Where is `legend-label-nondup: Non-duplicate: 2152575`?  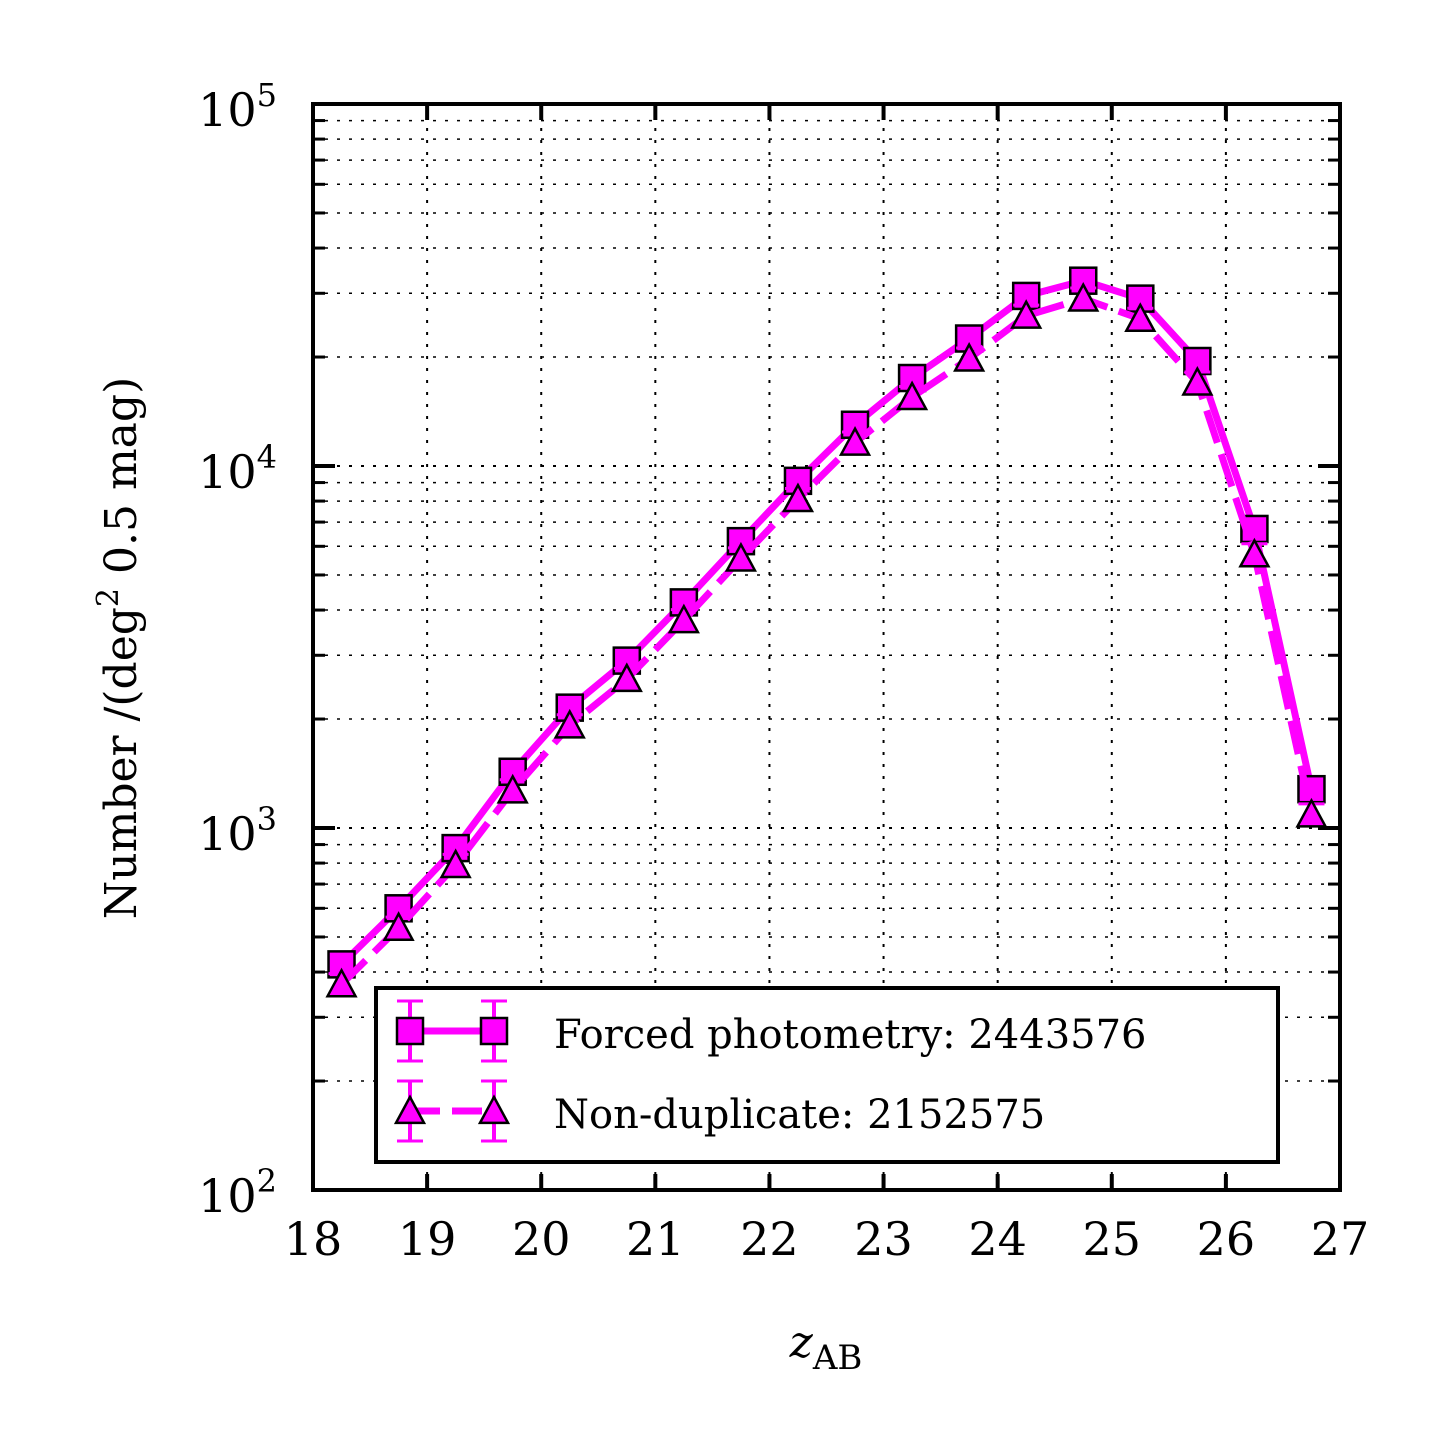 legend-label-nondup: Non-duplicate: 2152575 is located at coordinates (799, 1115).